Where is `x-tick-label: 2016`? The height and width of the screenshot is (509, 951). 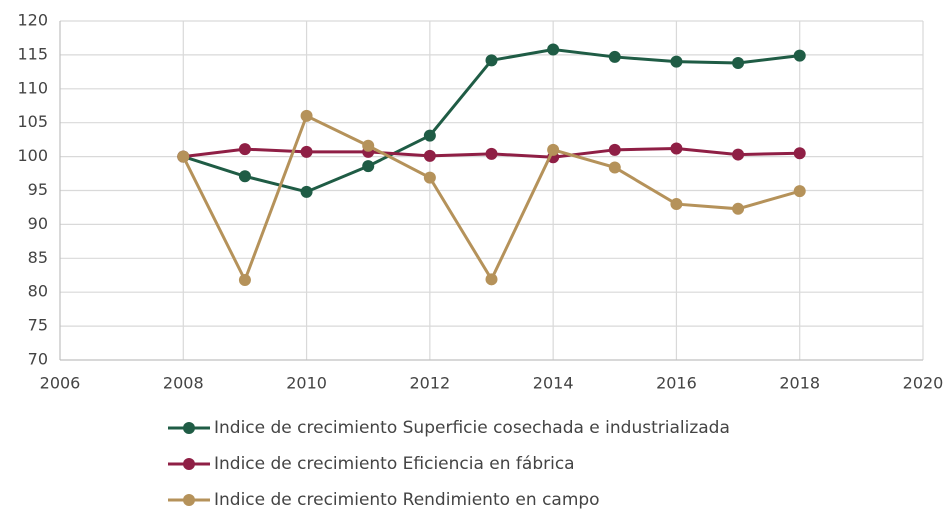
x-tick-label: 2016 is located at coordinates (676, 383).